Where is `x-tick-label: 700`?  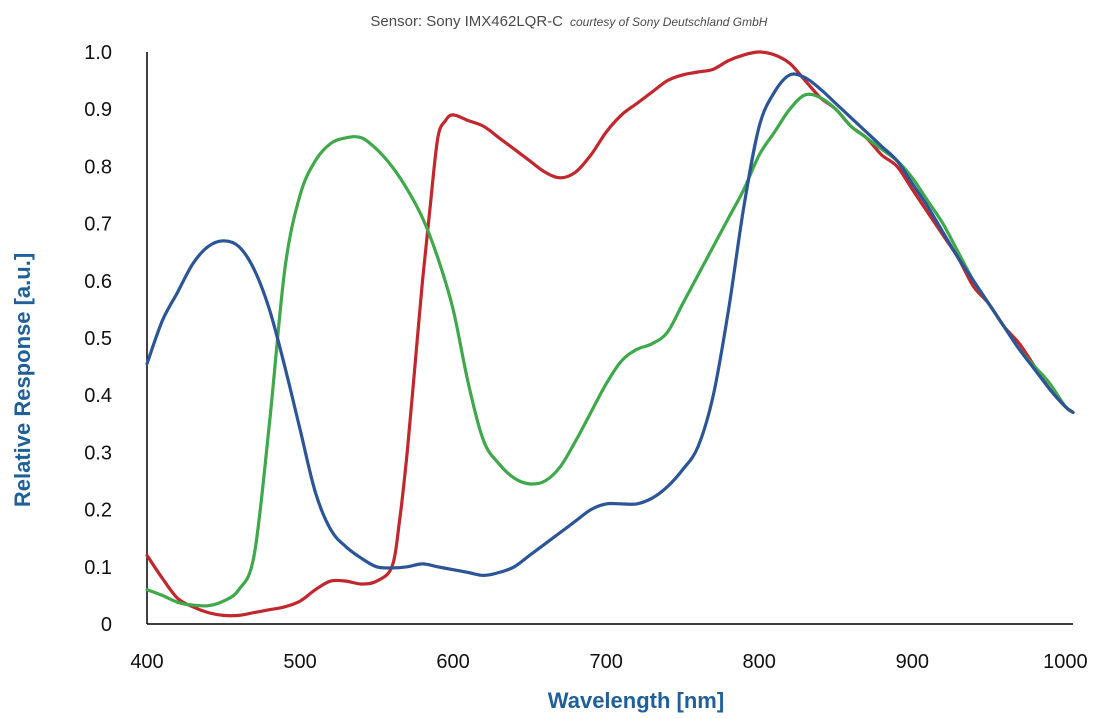
x-tick-label: 700 is located at coordinates (605, 662).